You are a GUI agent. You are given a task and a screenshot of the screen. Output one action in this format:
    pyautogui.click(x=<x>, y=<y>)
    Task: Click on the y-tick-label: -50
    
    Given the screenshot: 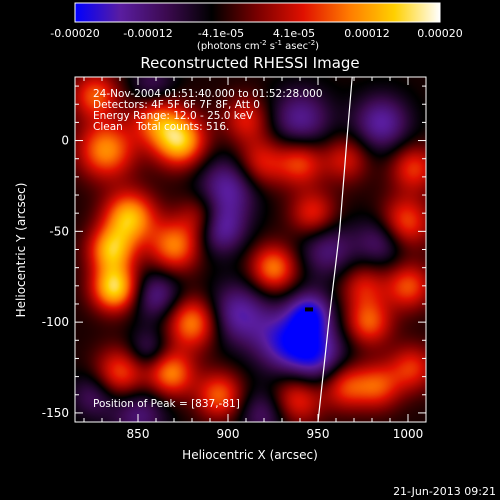 What is the action you would take?
    pyautogui.click(x=59, y=231)
    